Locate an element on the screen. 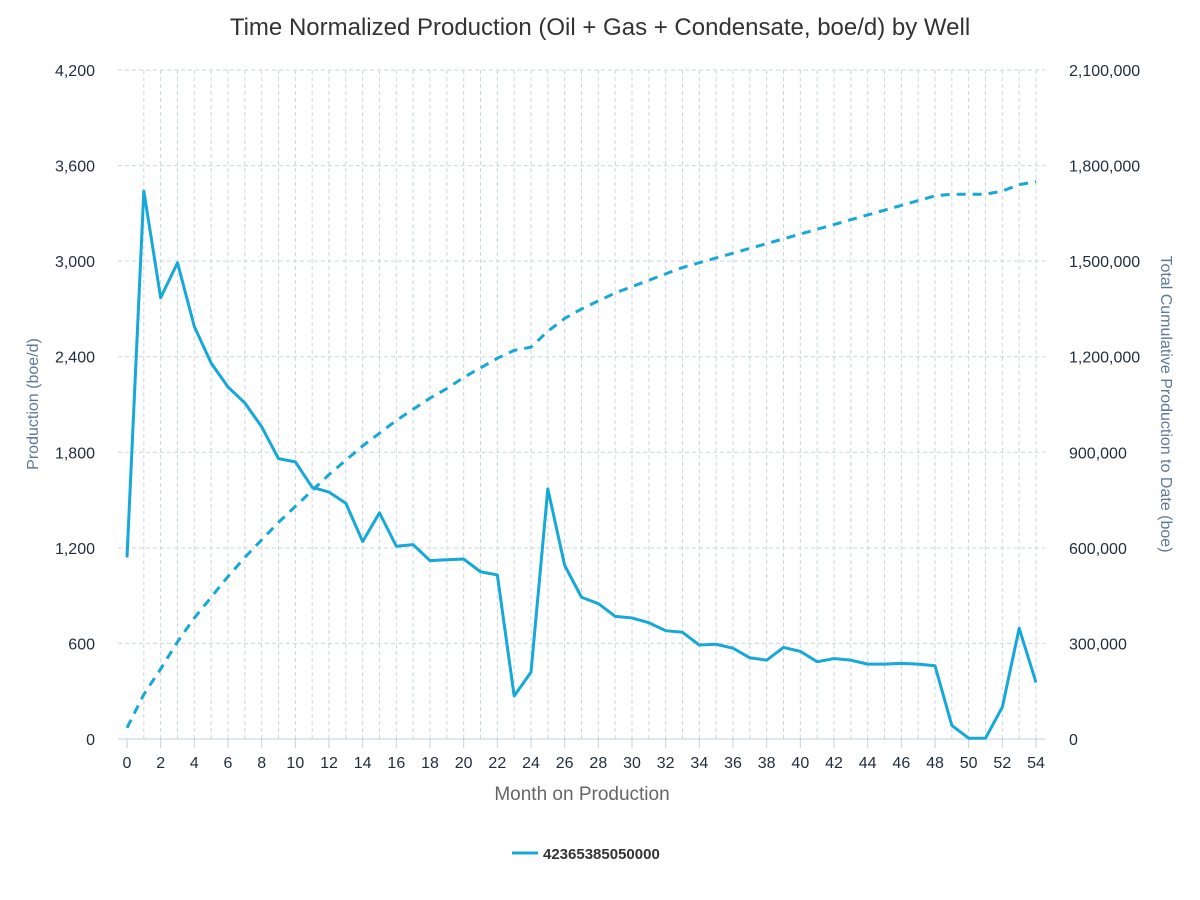  x-tick-label: 14 is located at coordinates (363, 763).